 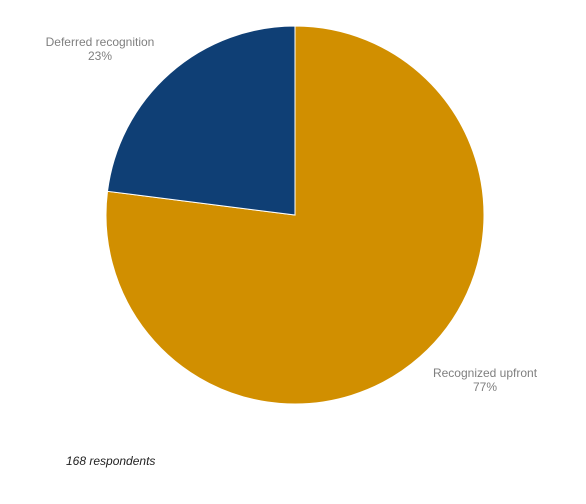 What do you see at coordinates (201, 120) in the screenshot?
I see `pie-slice` at bounding box center [201, 120].